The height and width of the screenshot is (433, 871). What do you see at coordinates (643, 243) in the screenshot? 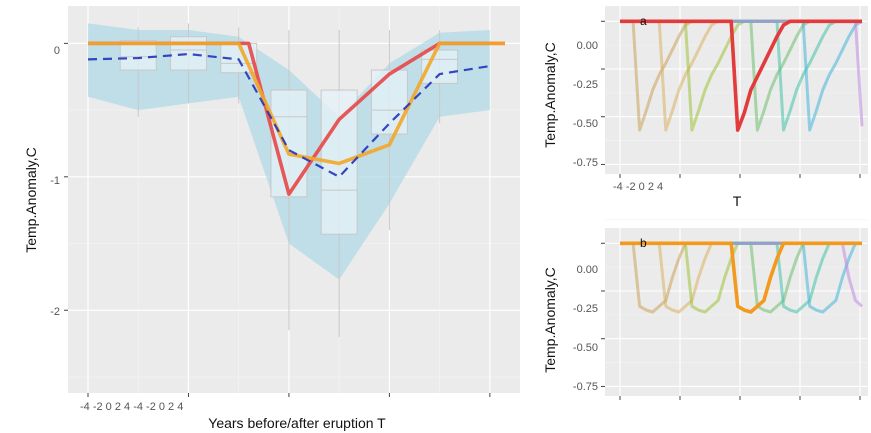
I see `panel-b-label: b` at bounding box center [643, 243].